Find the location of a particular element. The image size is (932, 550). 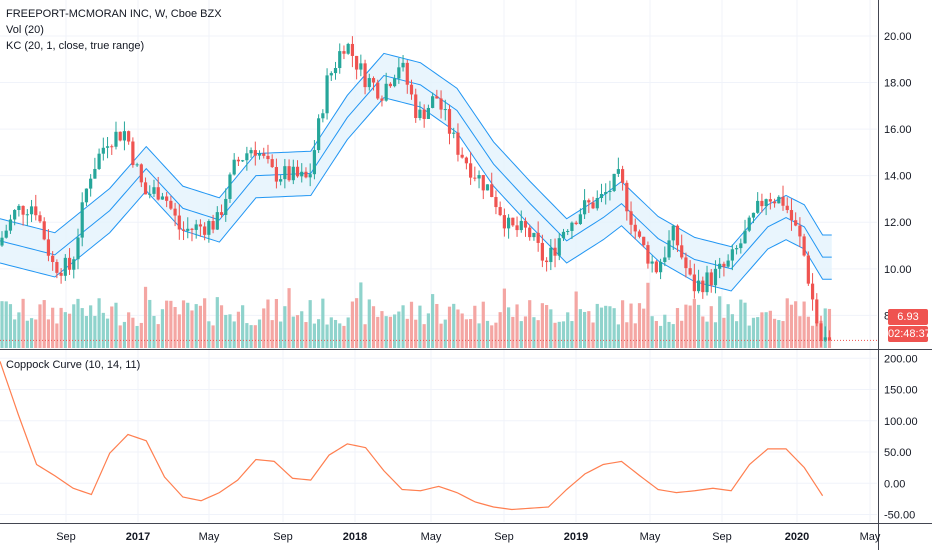

time-tick-label: 2020 is located at coordinates (797, 537).